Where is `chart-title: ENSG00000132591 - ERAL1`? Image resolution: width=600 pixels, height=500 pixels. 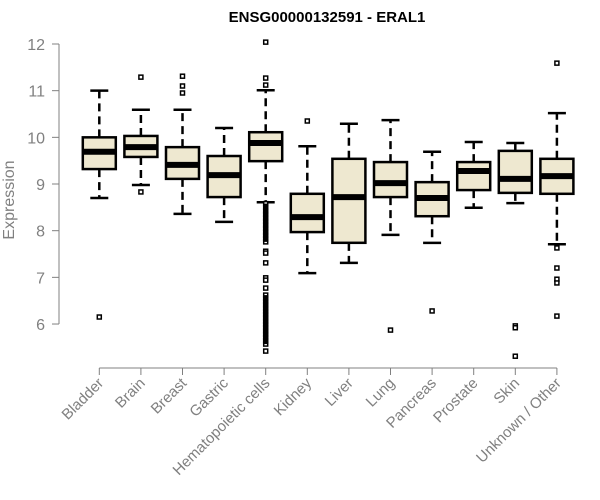 chart-title: ENSG00000132591 - ERAL1 is located at coordinates (327, 17).